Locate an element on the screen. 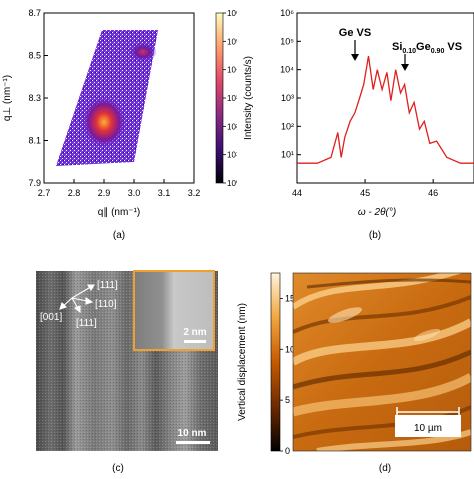 This screenshot has width=474, height=479. panel-label-a: (a) is located at coordinates (119, 235).